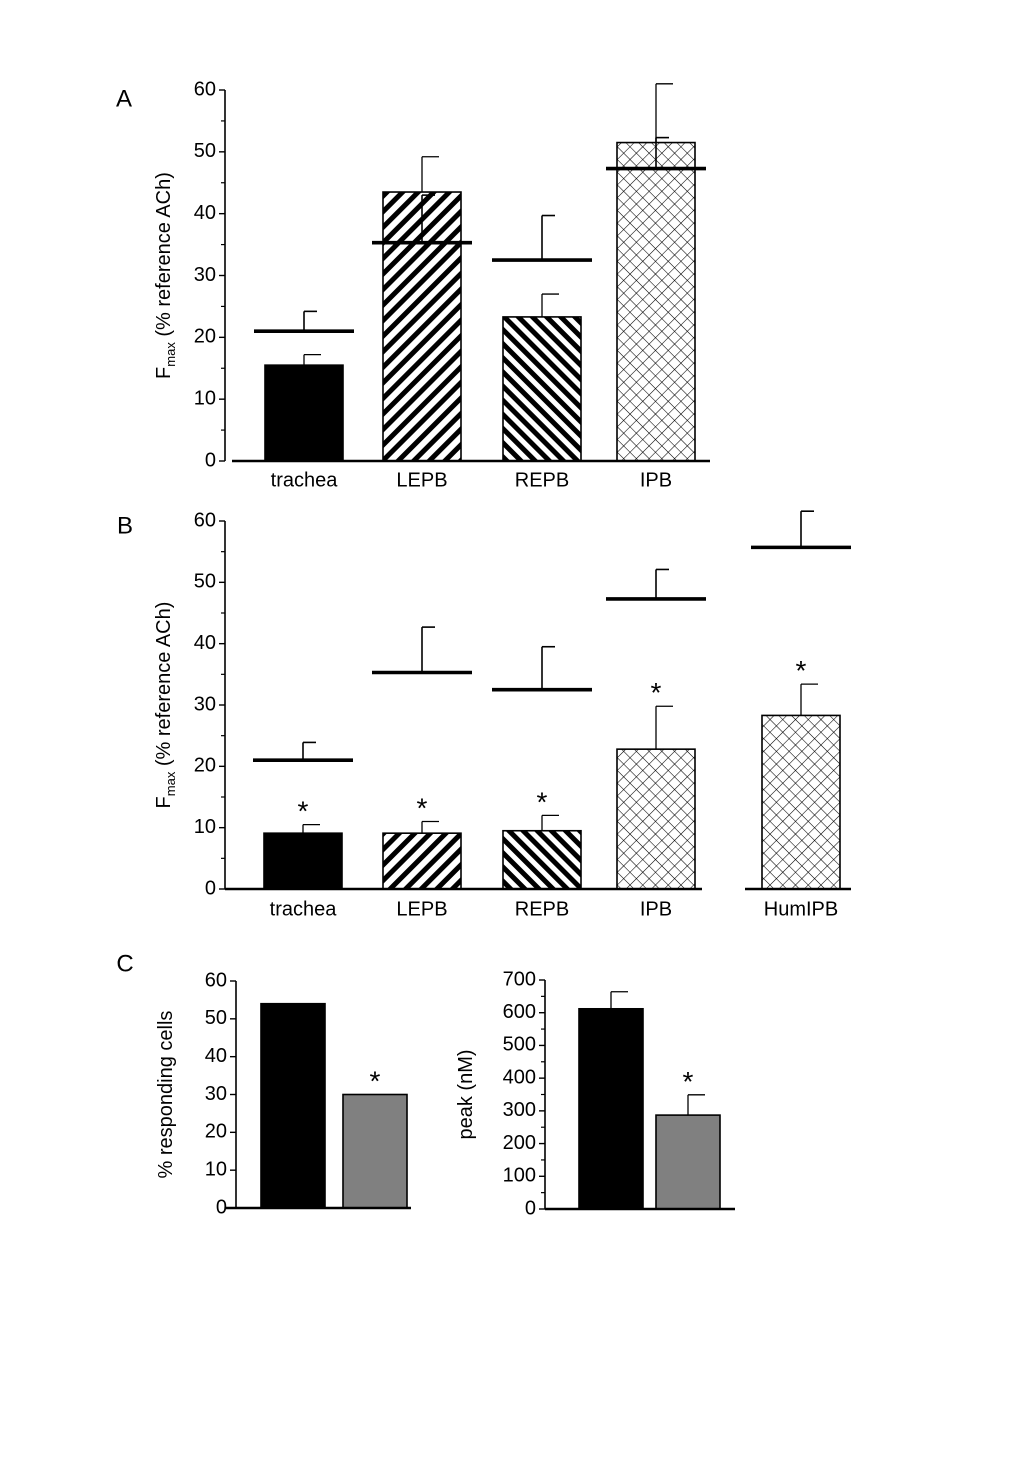  What do you see at coordinates (124, 963) in the screenshot?
I see `panel-label: C` at bounding box center [124, 963].